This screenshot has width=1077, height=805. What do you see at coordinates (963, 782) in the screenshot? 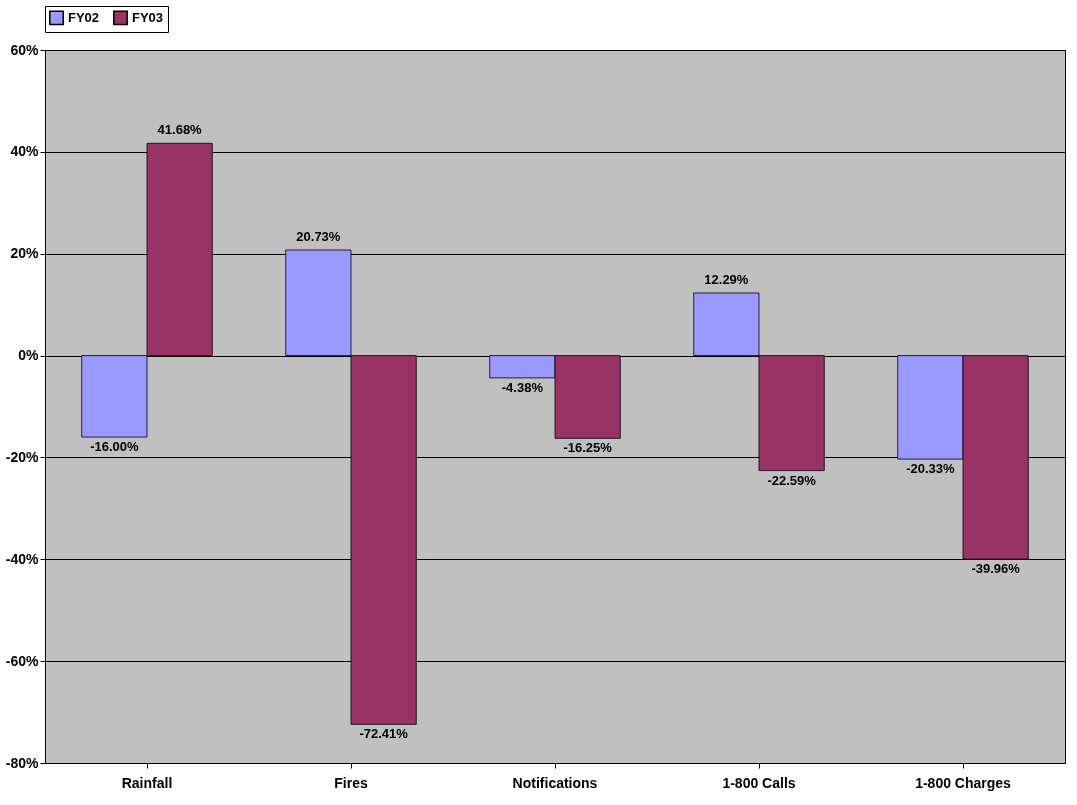
I see `x-tick-label: 1-800 Charges` at bounding box center [963, 782].